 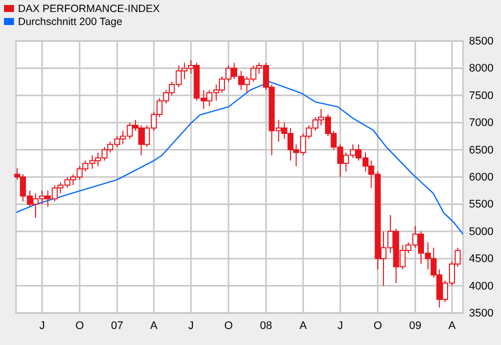 What do you see at coordinates (89, 9) in the screenshot?
I see `legend-label: DAX PERFORMANCE-INDEX` at bounding box center [89, 9].